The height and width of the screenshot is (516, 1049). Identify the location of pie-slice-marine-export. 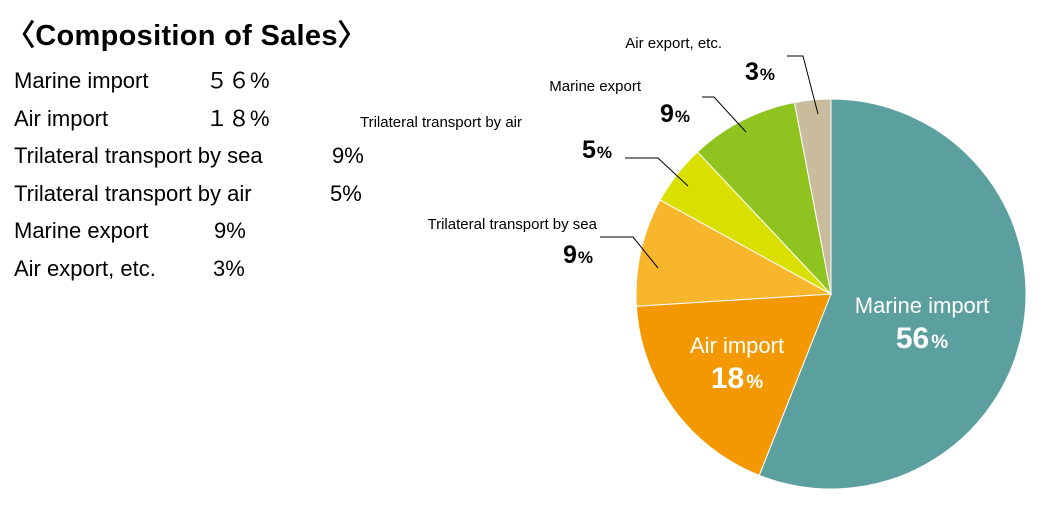
(764, 198).